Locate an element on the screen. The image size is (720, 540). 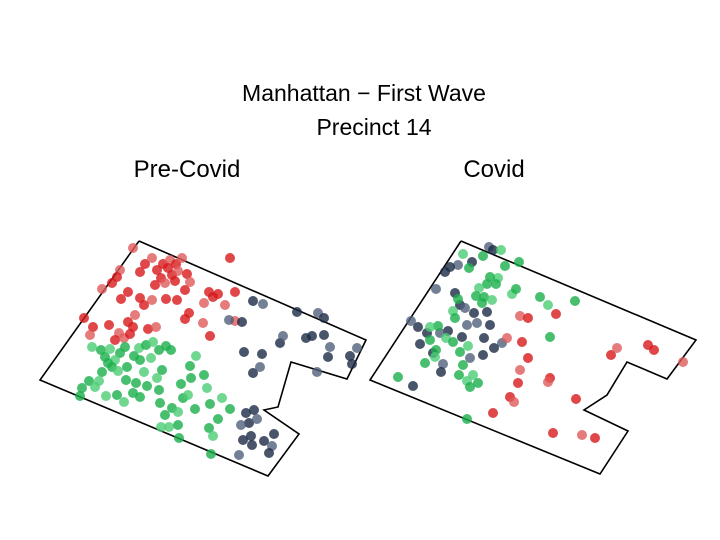
figure-title-line1: Manhattan − First Wave is located at coordinates (364, 93).